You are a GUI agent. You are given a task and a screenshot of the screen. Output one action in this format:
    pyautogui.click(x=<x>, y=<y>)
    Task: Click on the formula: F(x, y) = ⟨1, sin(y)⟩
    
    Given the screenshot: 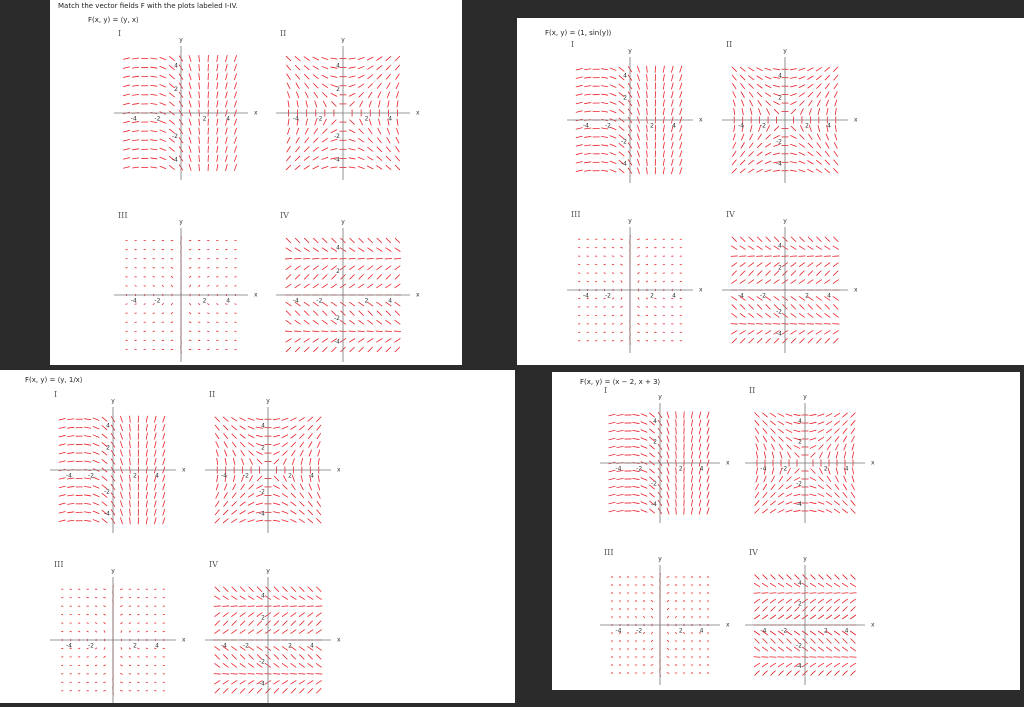 What is the action you would take?
    pyautogui.click(x=578, y=33)
    